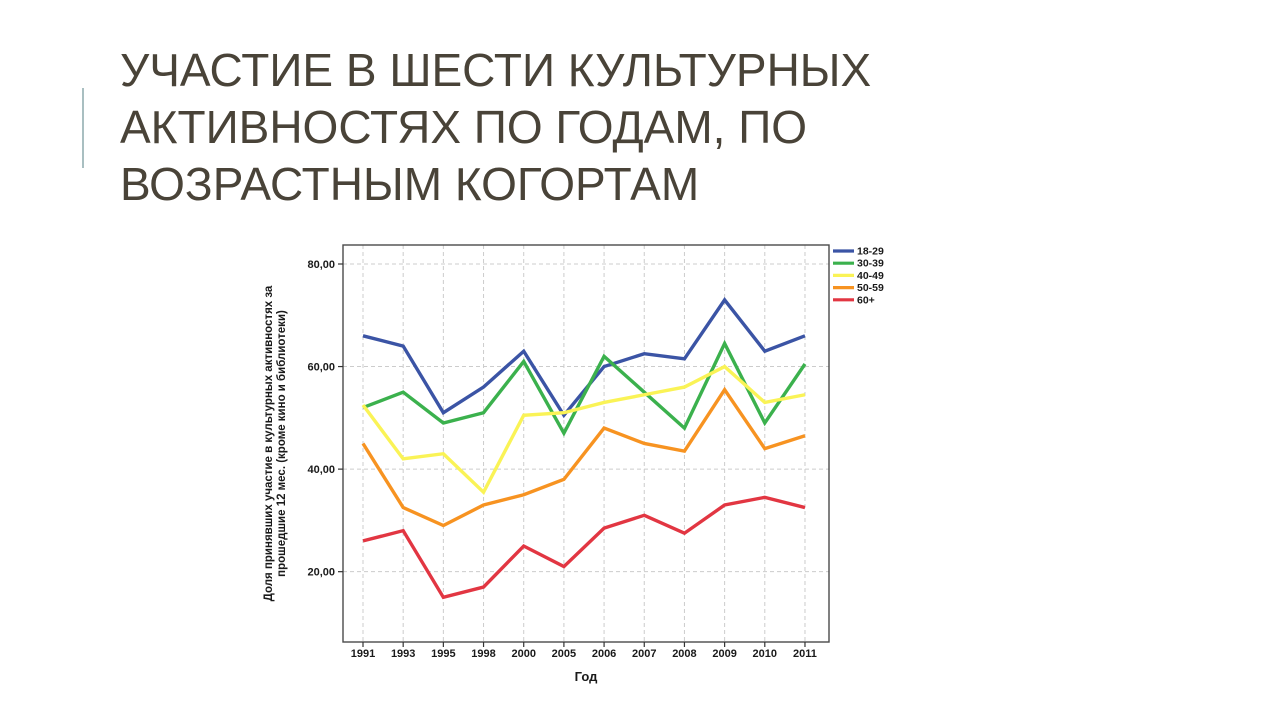 Image resolution: width=1280 pixels, height=720 pixels. I want to click on x-tick-label: 2011, so click(805, 654).